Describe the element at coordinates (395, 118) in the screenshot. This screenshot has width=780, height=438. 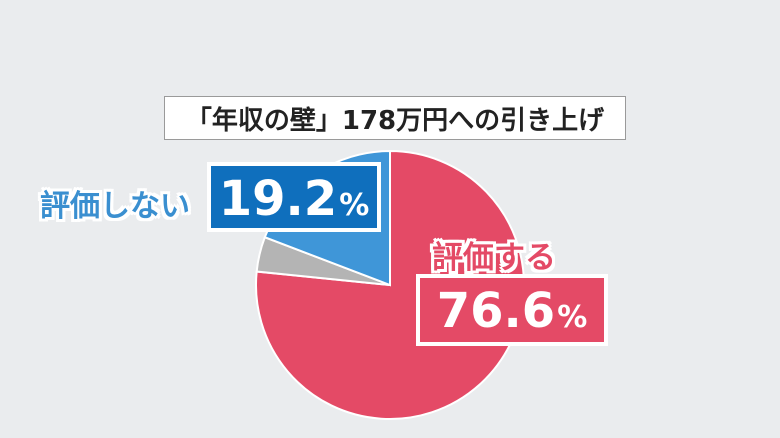
I see `chart-title: 「年収の壁」178万円への引き上げ` at that location.